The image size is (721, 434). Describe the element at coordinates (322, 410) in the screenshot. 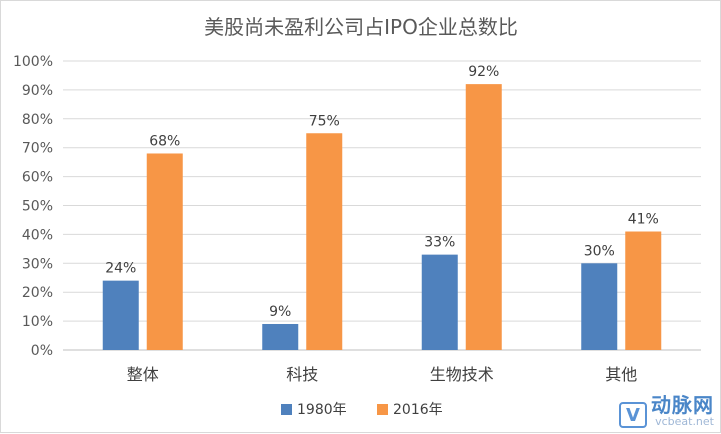

I see `legend-label: 1980年` at that location.